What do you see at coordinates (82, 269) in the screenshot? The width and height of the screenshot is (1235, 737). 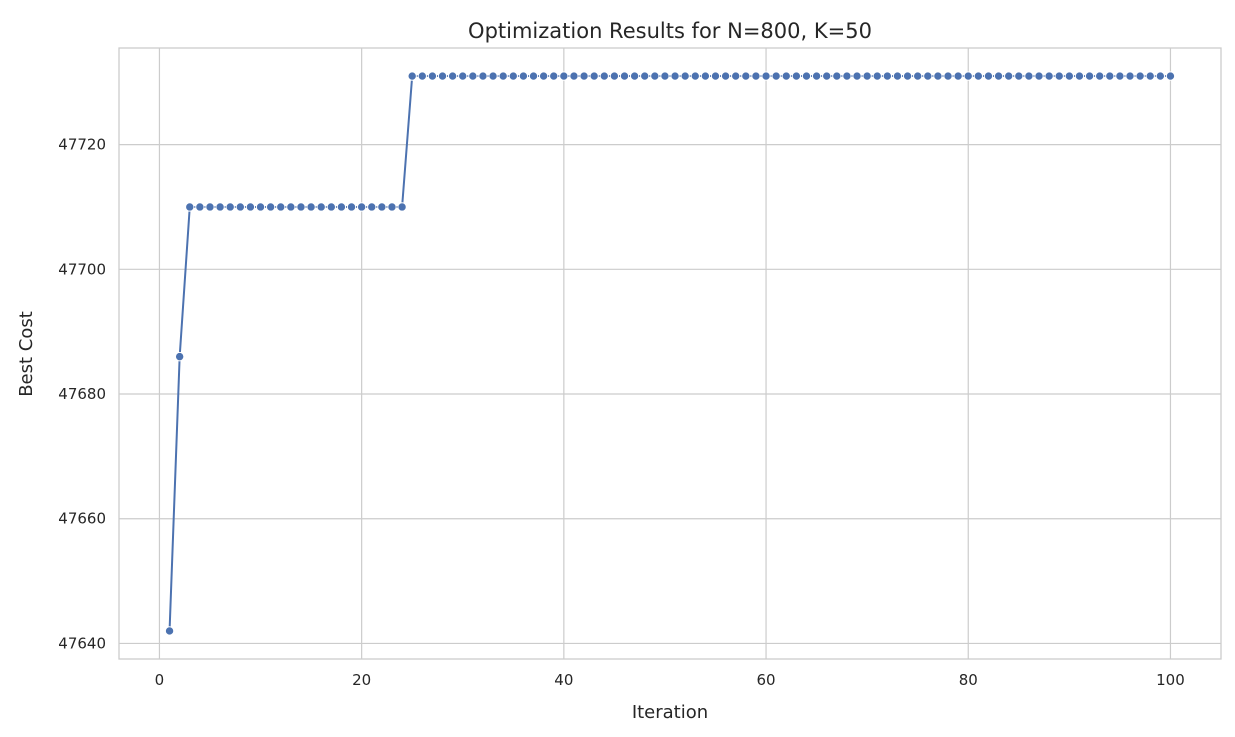 I see `y-tick-label: 47700` at bounding box center [82, 269].